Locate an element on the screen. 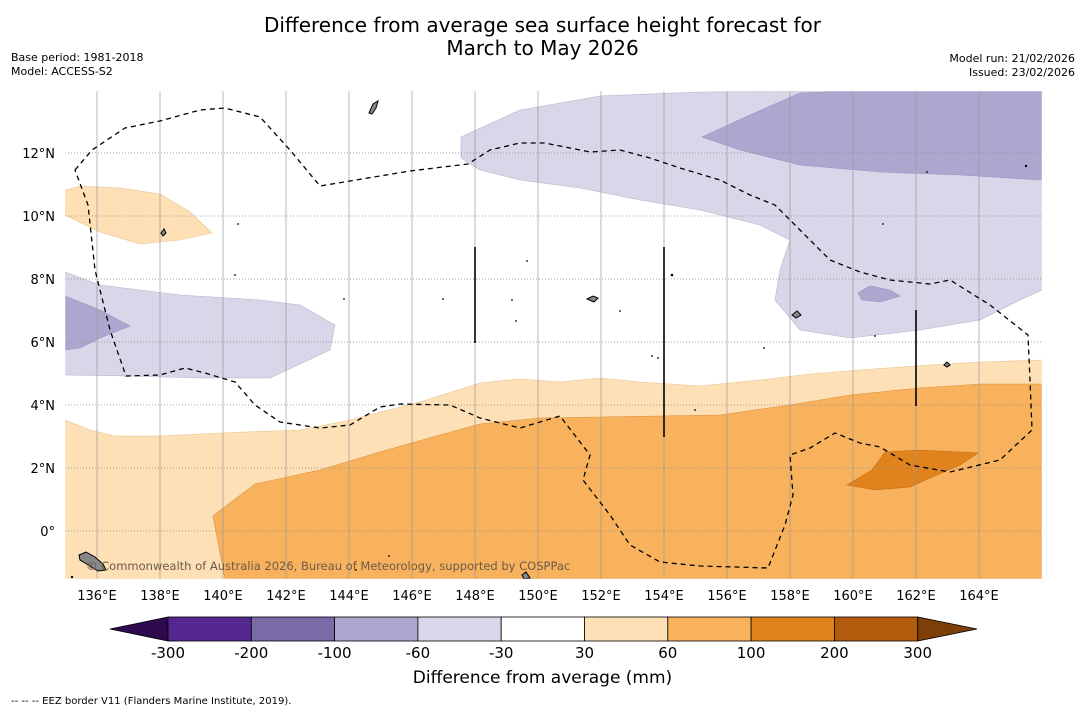 This screenshot has height=713, width=1085. base-period: Base period: 1981-2018 is located at coordinates (77, 57).